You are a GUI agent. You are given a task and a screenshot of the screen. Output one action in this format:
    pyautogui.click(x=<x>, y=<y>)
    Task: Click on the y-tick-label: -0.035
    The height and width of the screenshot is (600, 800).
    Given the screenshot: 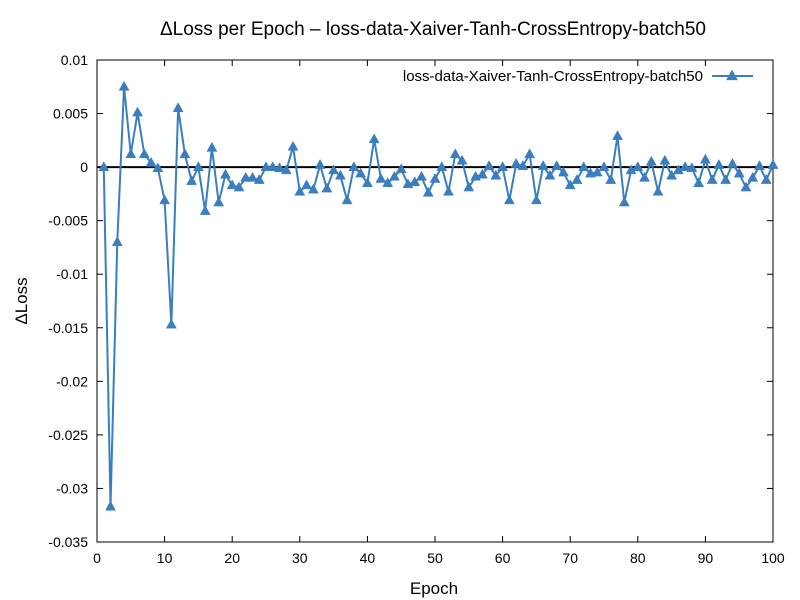 What is the action you would take?
    pyautogui.click(x=68, y=542)
    